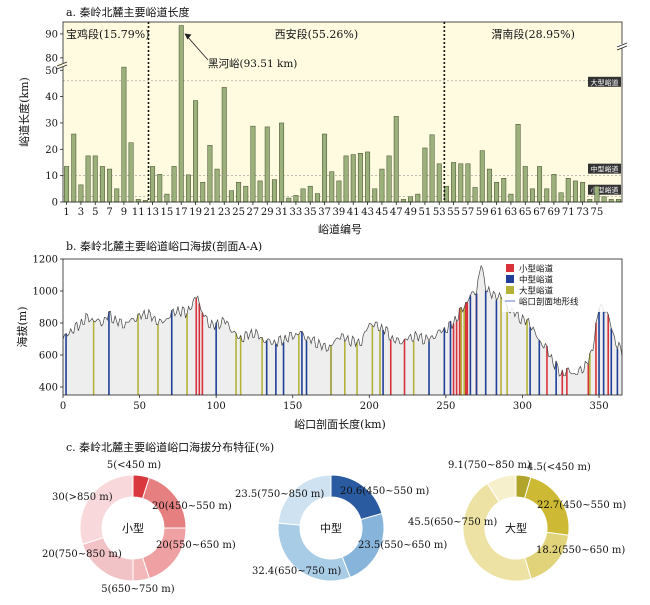 The width and height of the screenshot is (650, 605). What do you see at coordinates (51, 58) in the screenshot?
I see `y-tick-label: 80` at bounding box center [51, 58].